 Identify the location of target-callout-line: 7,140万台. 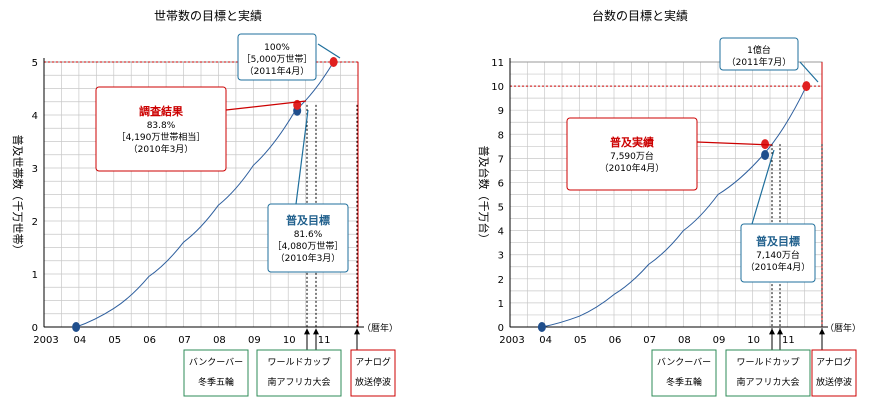
(778, 255).